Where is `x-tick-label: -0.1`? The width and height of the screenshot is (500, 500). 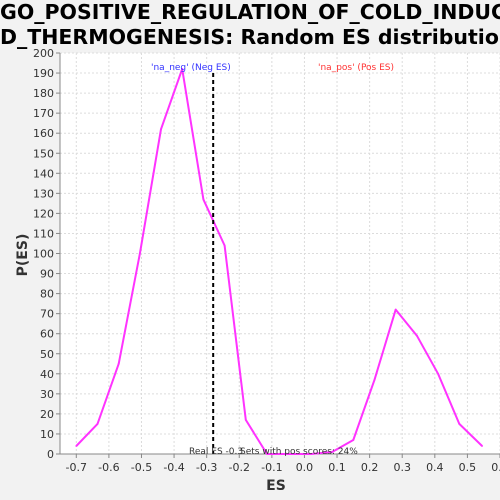
x-tick-label: -0.1 is located at coordinates (271, 467).